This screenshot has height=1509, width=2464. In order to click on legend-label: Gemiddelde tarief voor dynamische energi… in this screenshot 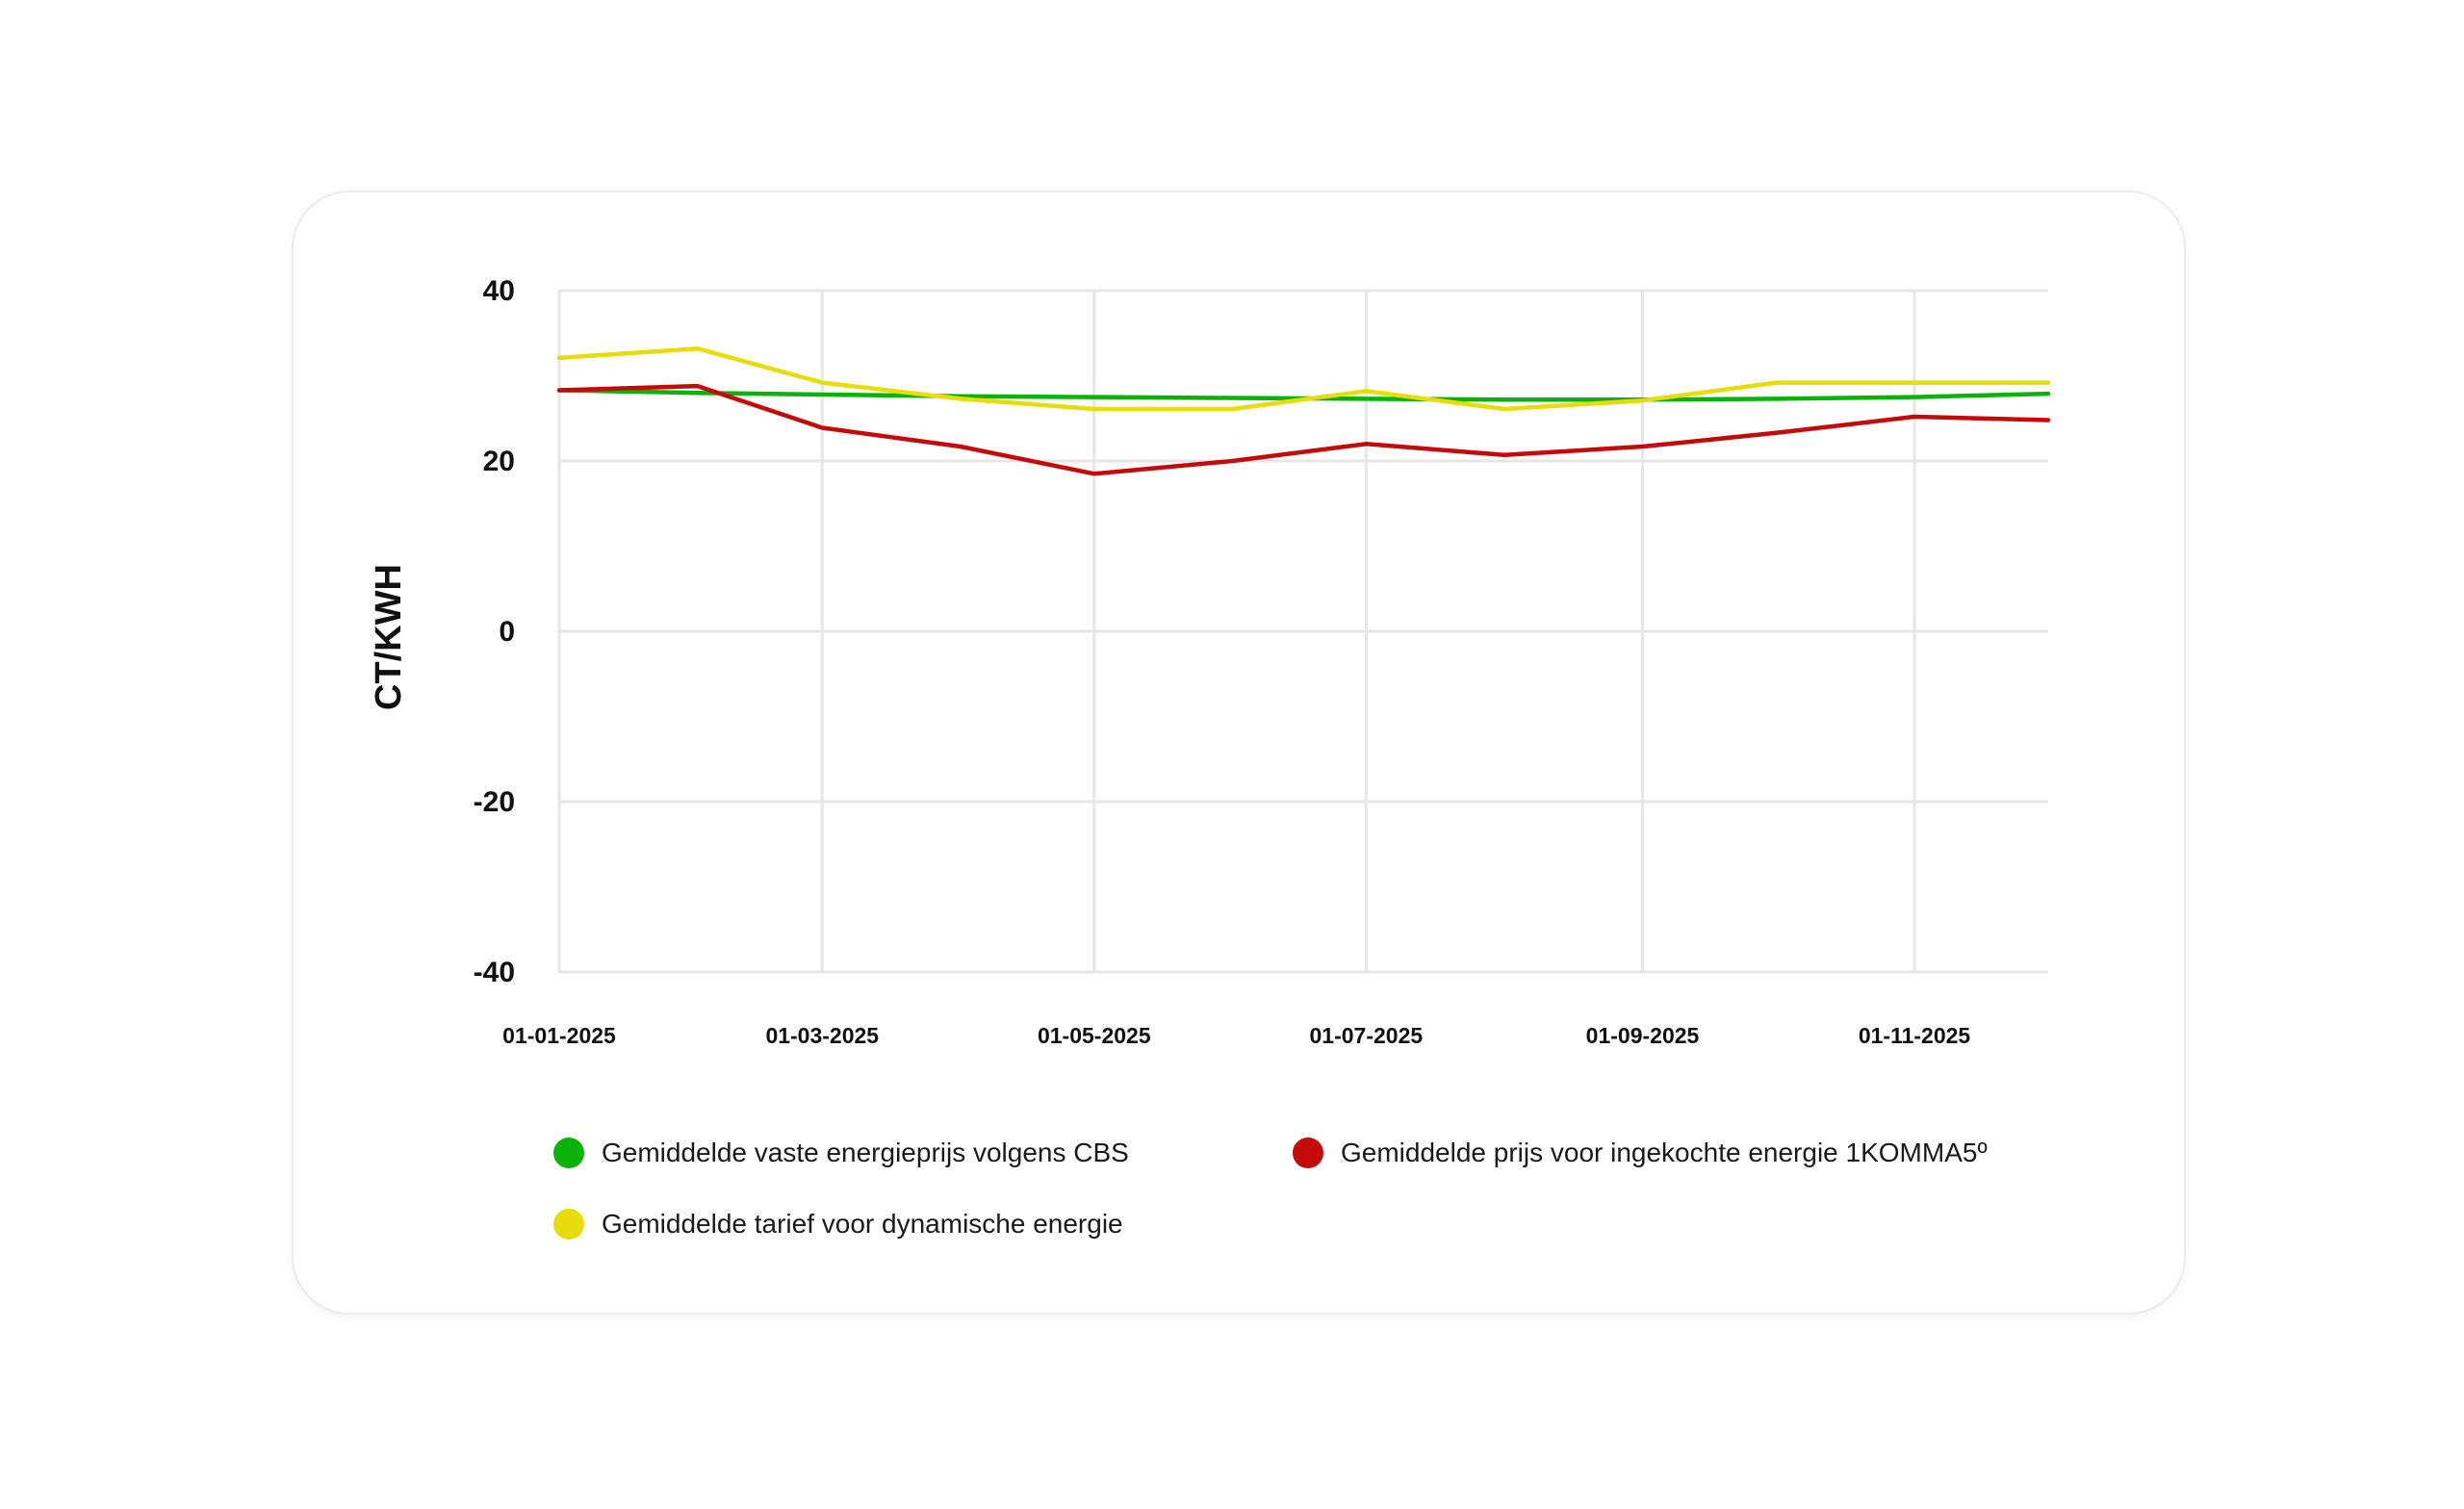, I will do `click(862, 1224)`.